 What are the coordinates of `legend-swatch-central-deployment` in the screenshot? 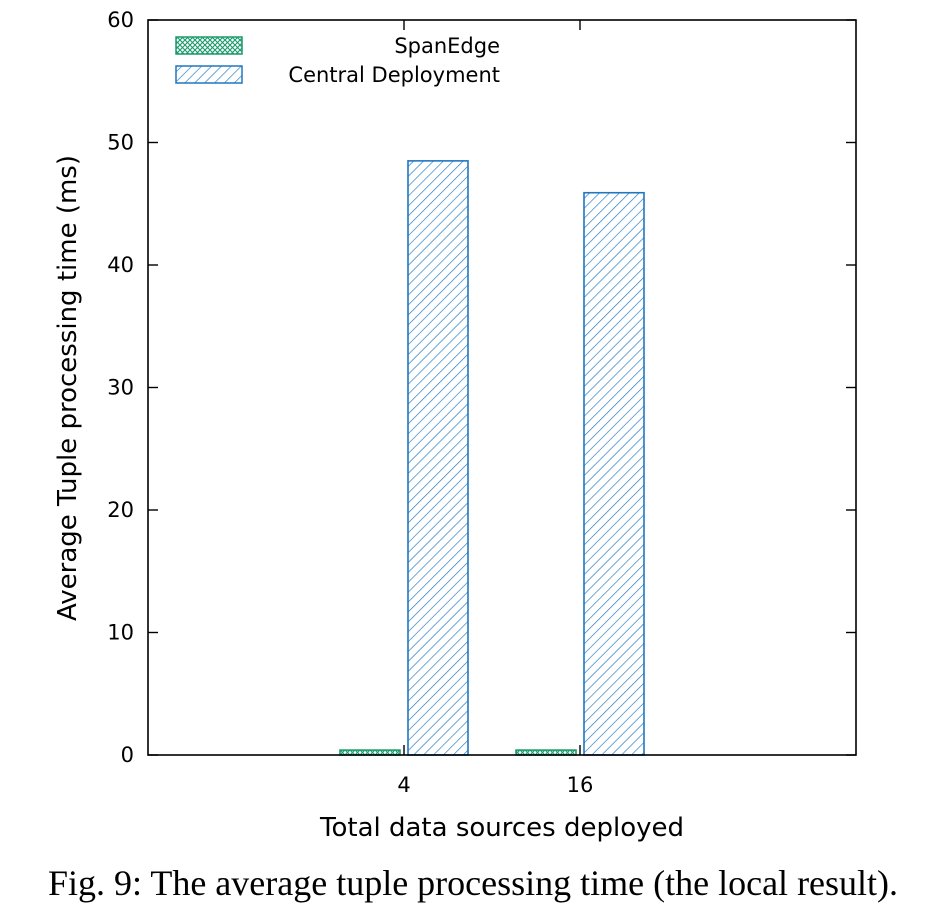 It's located at (209, 74).